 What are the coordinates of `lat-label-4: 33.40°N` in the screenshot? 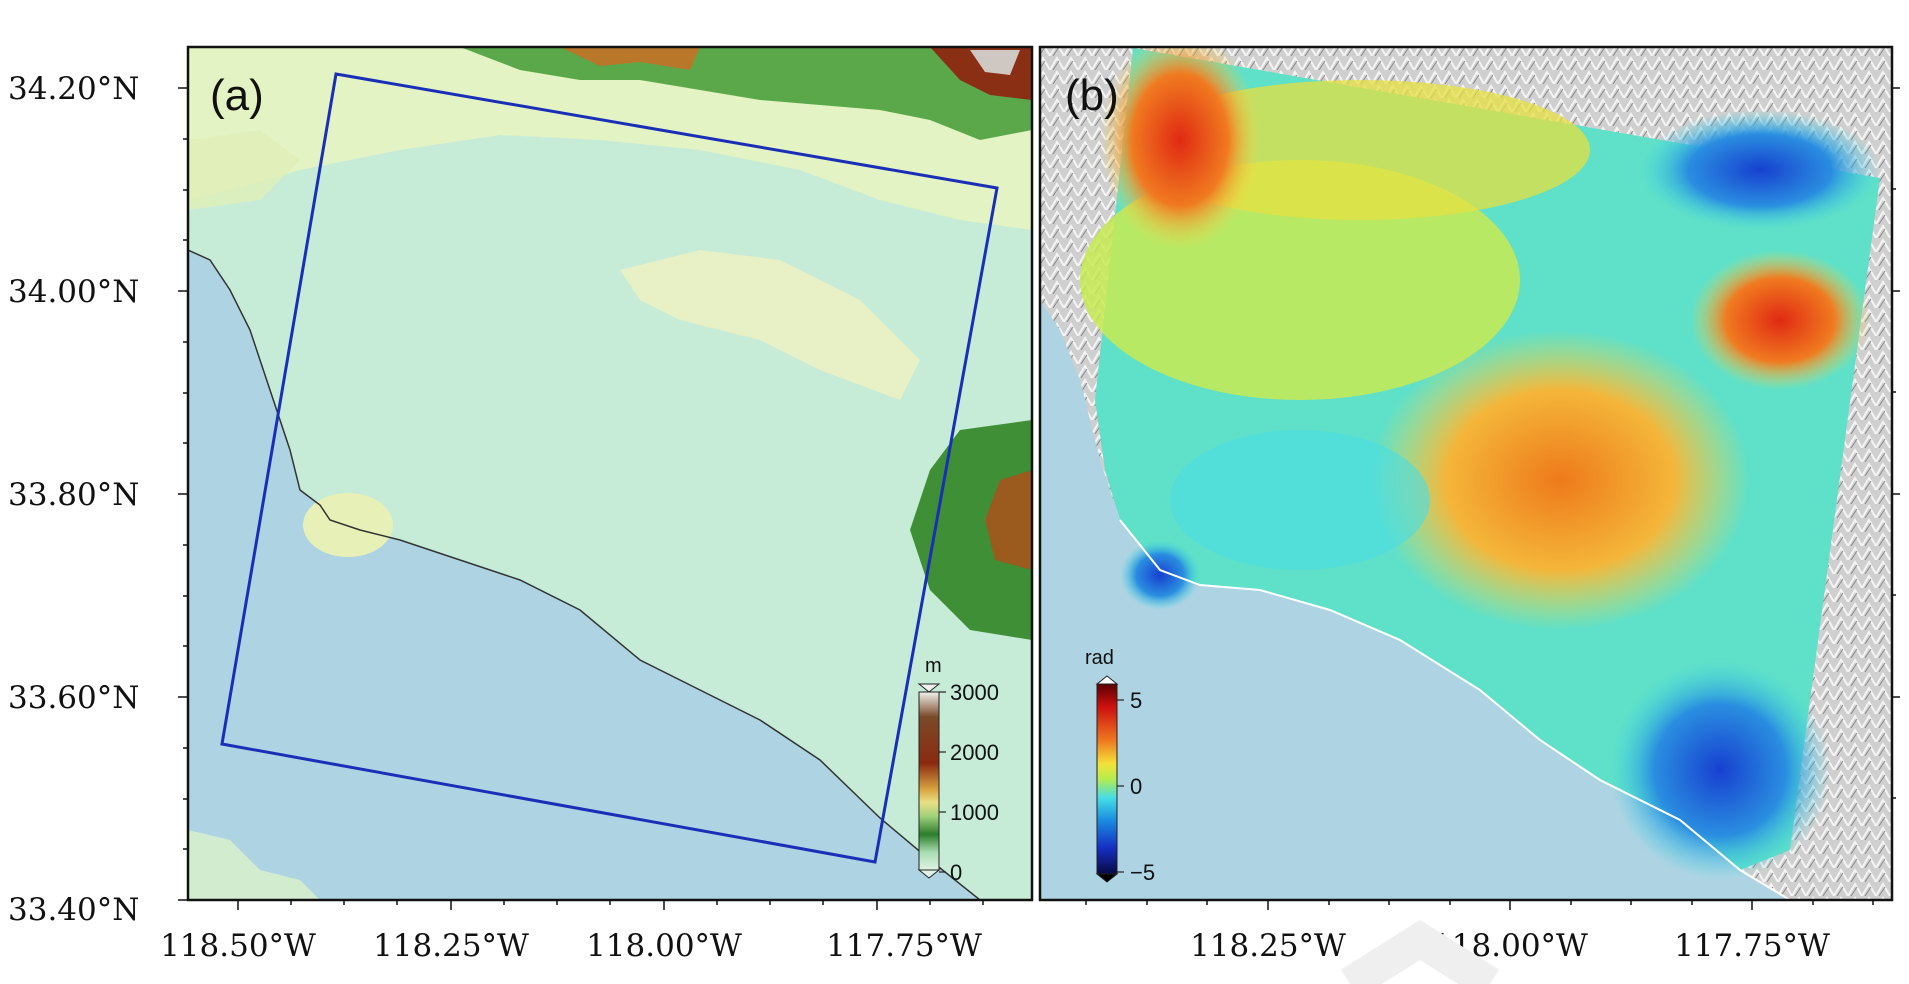 It's located at (73, 910).